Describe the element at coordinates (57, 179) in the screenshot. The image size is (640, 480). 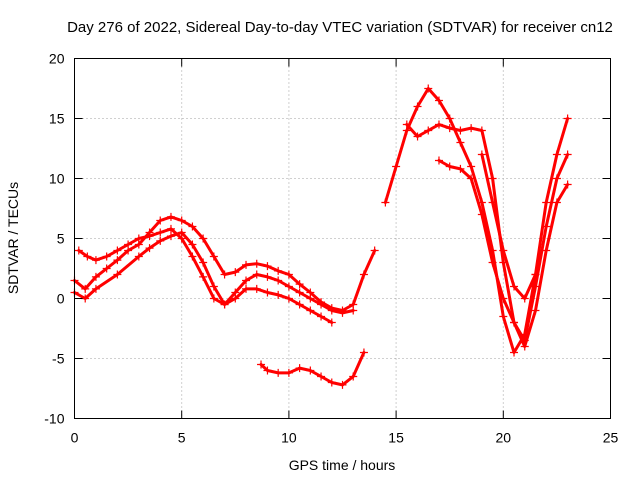
I see `y-tick-label: 10` at that location.